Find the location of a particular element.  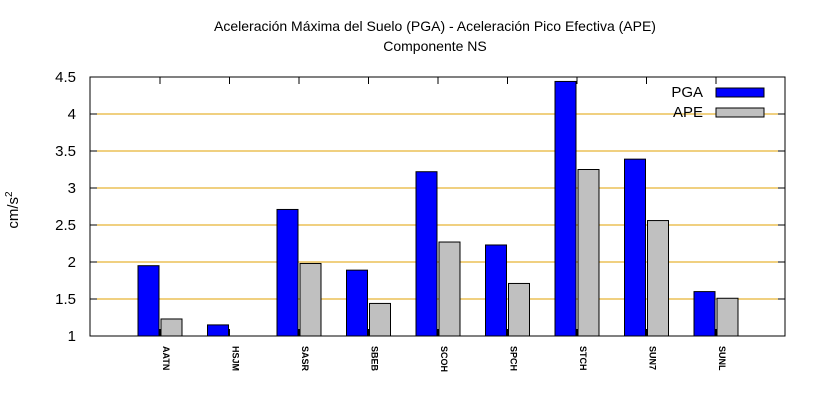

y-axis-label: cm/s2 is located at coordinates (13, 210).